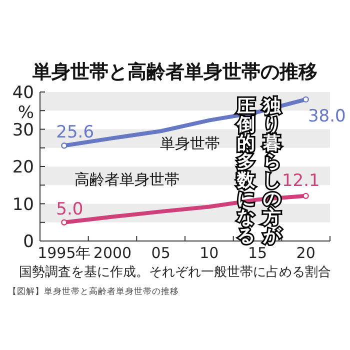 This screenshot has height=350, width=350. I want to click on x-tick-label: 1995年, so click(64, 253).